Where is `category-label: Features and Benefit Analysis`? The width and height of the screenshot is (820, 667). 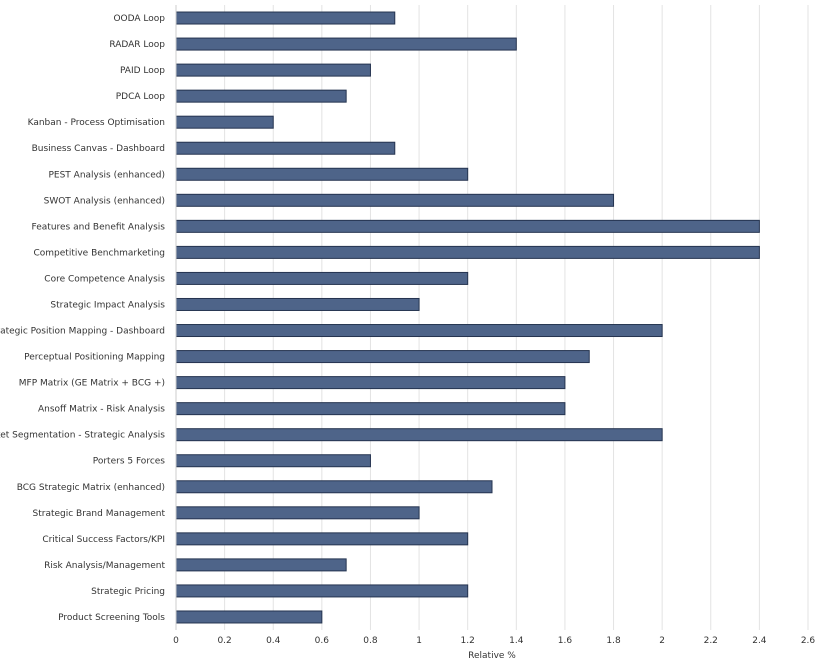 category-label: Features and Benefit Analysis is located at coordinates (99, 227).